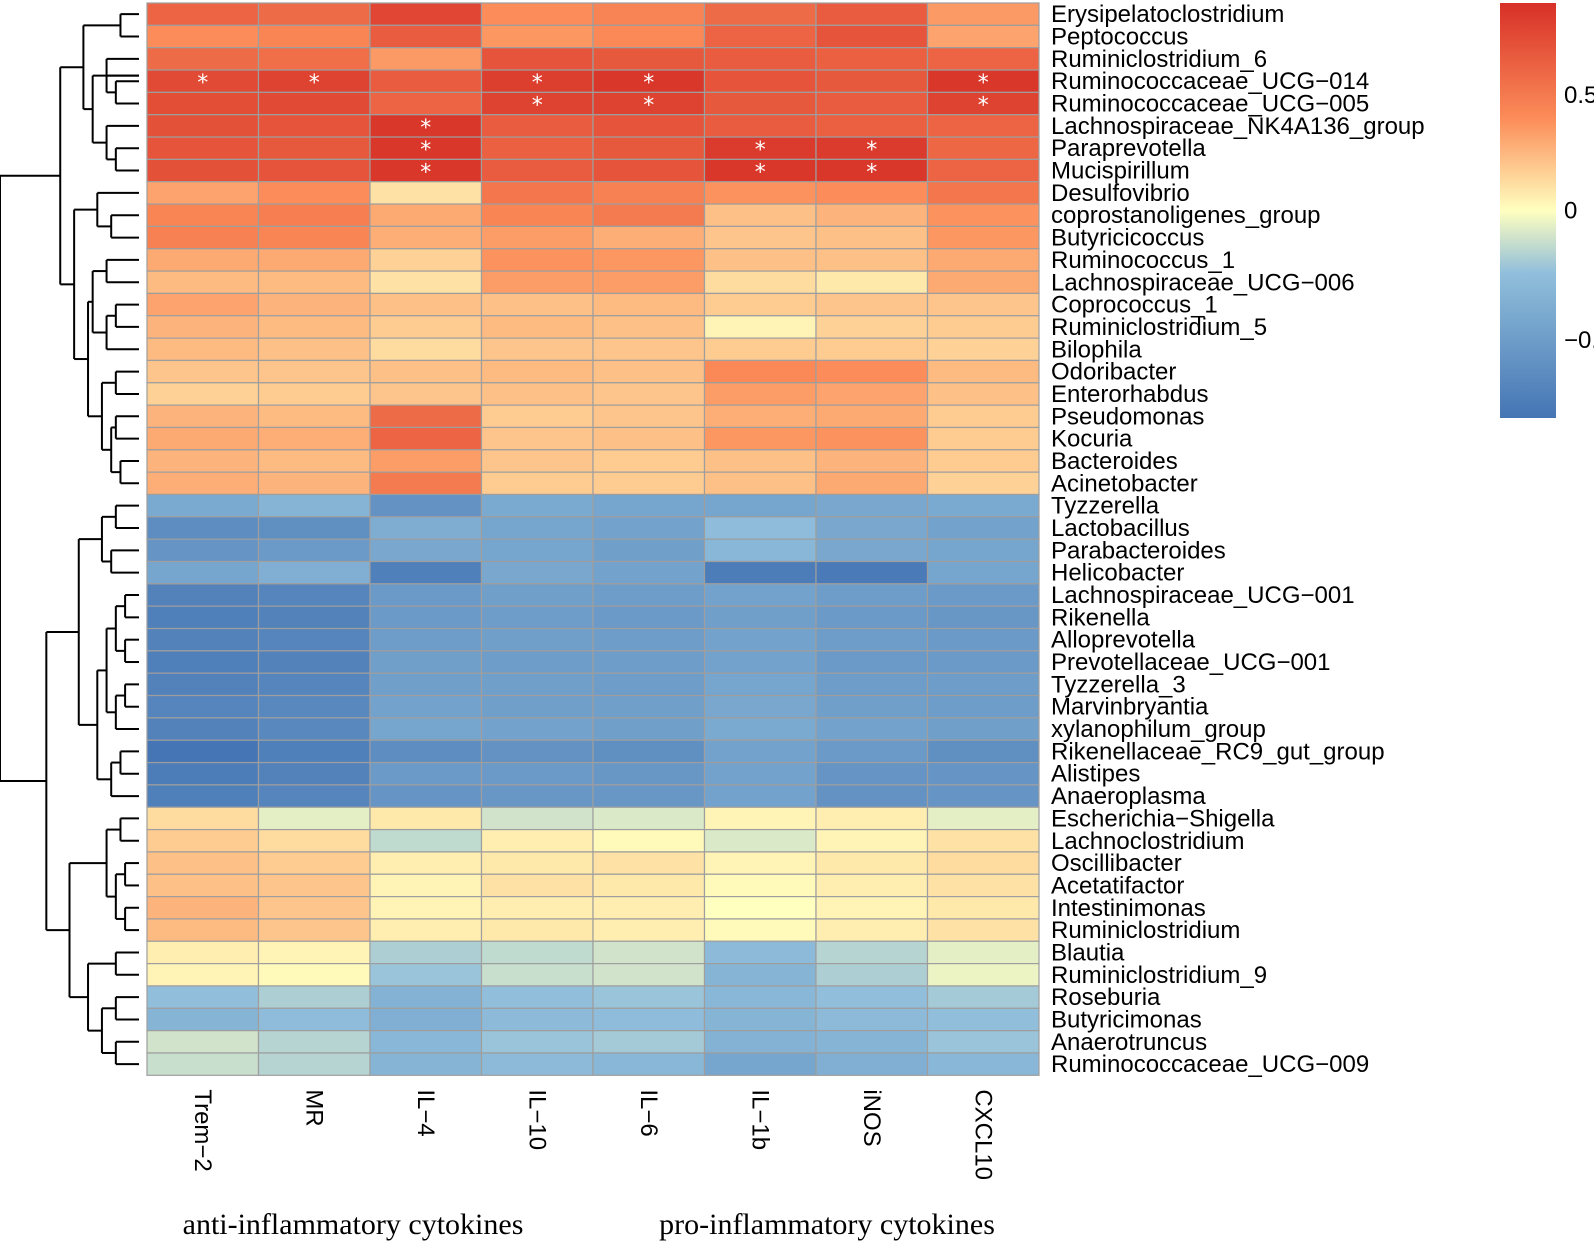  What do you see at coordinates (536, 1119) in the screenshot?
I see `column-label: IL−10` at bounding box center [536, 1119].